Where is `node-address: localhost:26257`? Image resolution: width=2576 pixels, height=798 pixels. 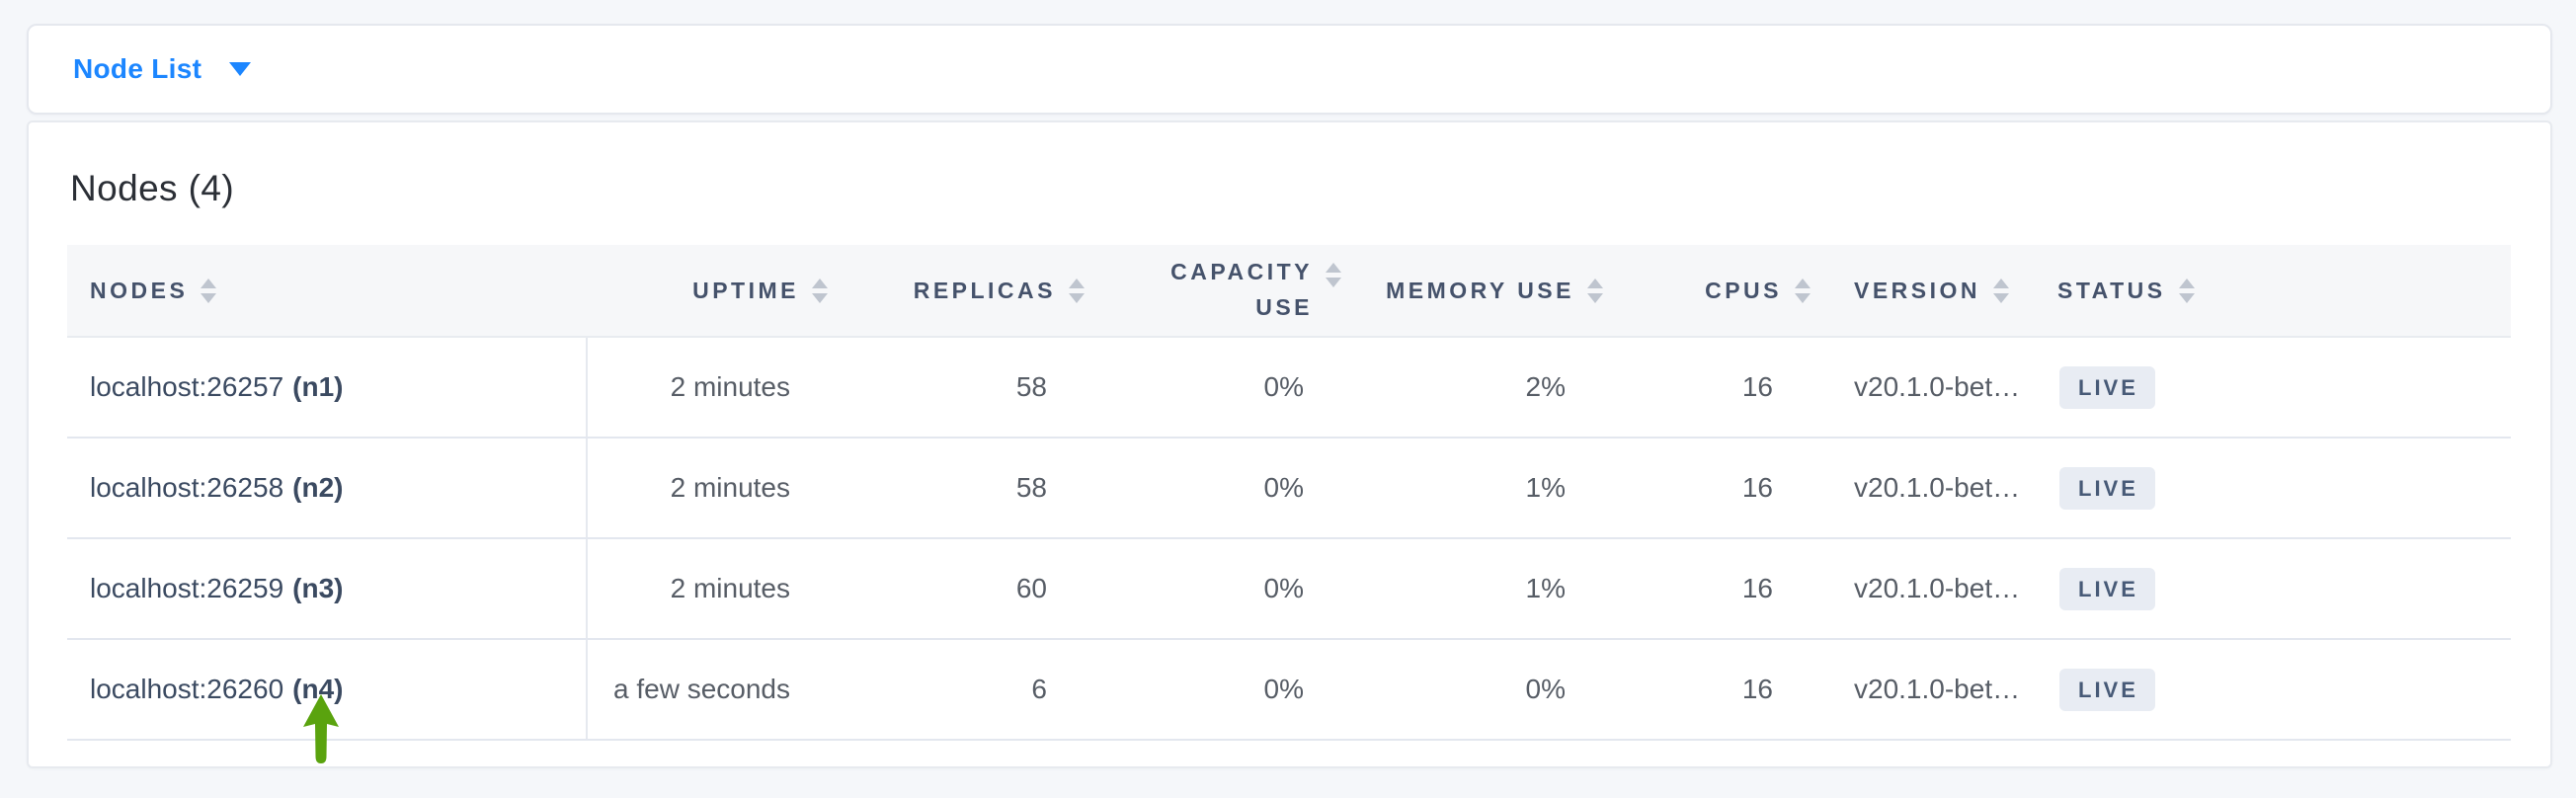 node-address: localhost:26257 is located at coordinates (187, 386).